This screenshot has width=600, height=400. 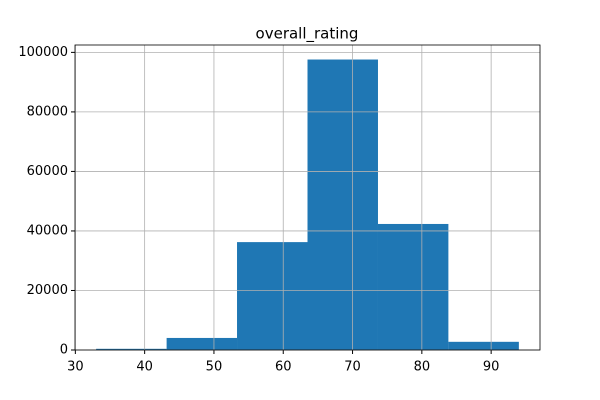 What do you see at coordinates (47, 171) in the screenshot?
I see `y-tick-label: 60000` at bounding box center [47, 171].